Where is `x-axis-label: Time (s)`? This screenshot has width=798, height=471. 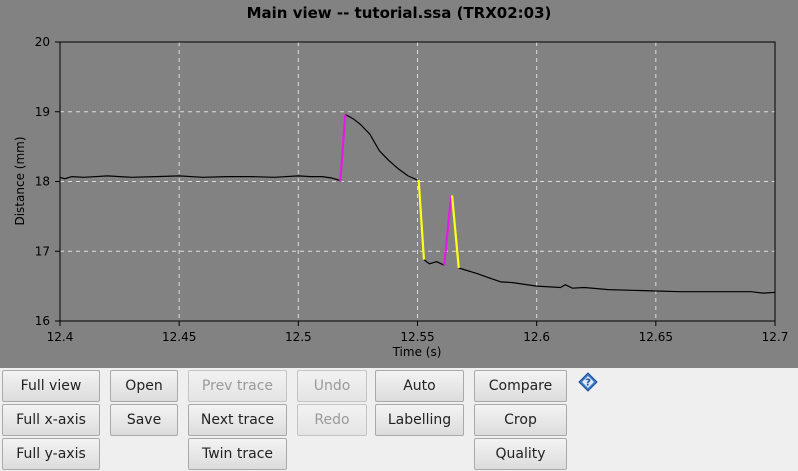
x-axis-label: Time (s) is located at coordinates (417, 352).